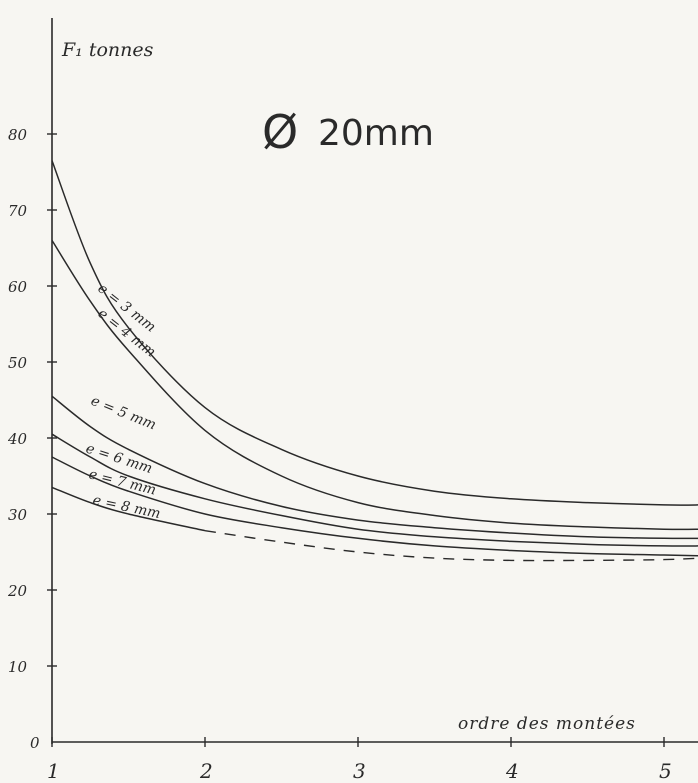 The width and height of the screenshot is (698, 783). Describe the element at coordinates (18, 667) in the screenshot. I see `y-tick-label: 10` at that location.